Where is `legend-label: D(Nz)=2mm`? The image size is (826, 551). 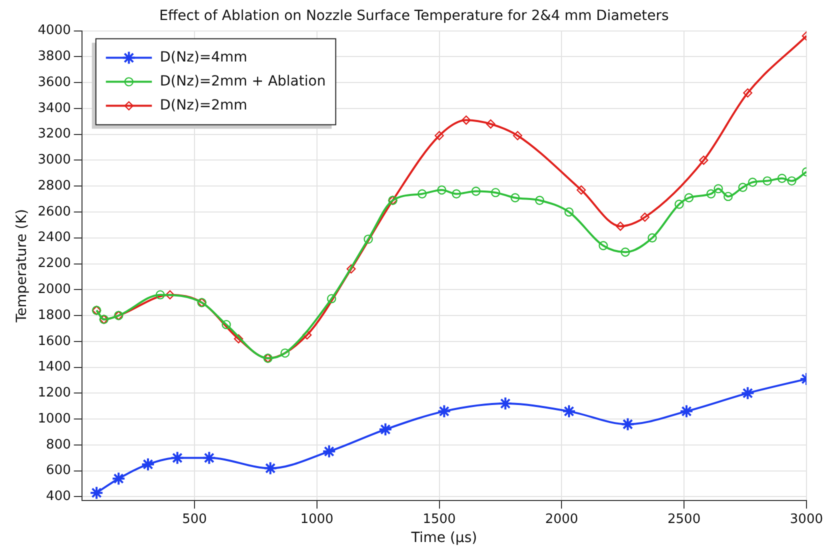
legend-label: D(Nz)=2mm is located at coordinates (204, 105).